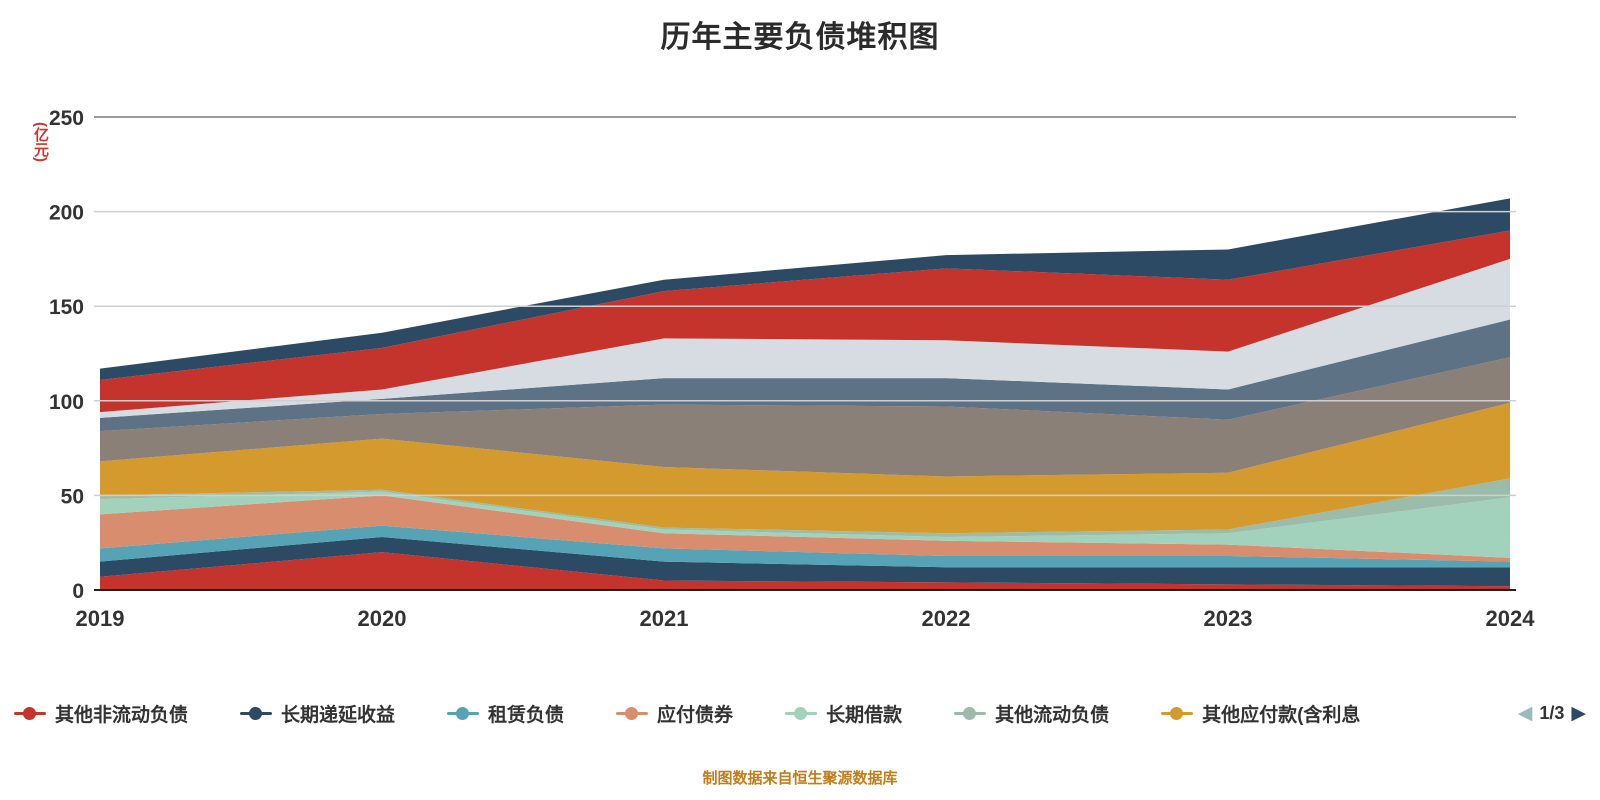  What do you see at coordinates (1511, 618) in the screenshot?
I see `x-tick-label-2024: 2024` at bounding box center [1511, 618].